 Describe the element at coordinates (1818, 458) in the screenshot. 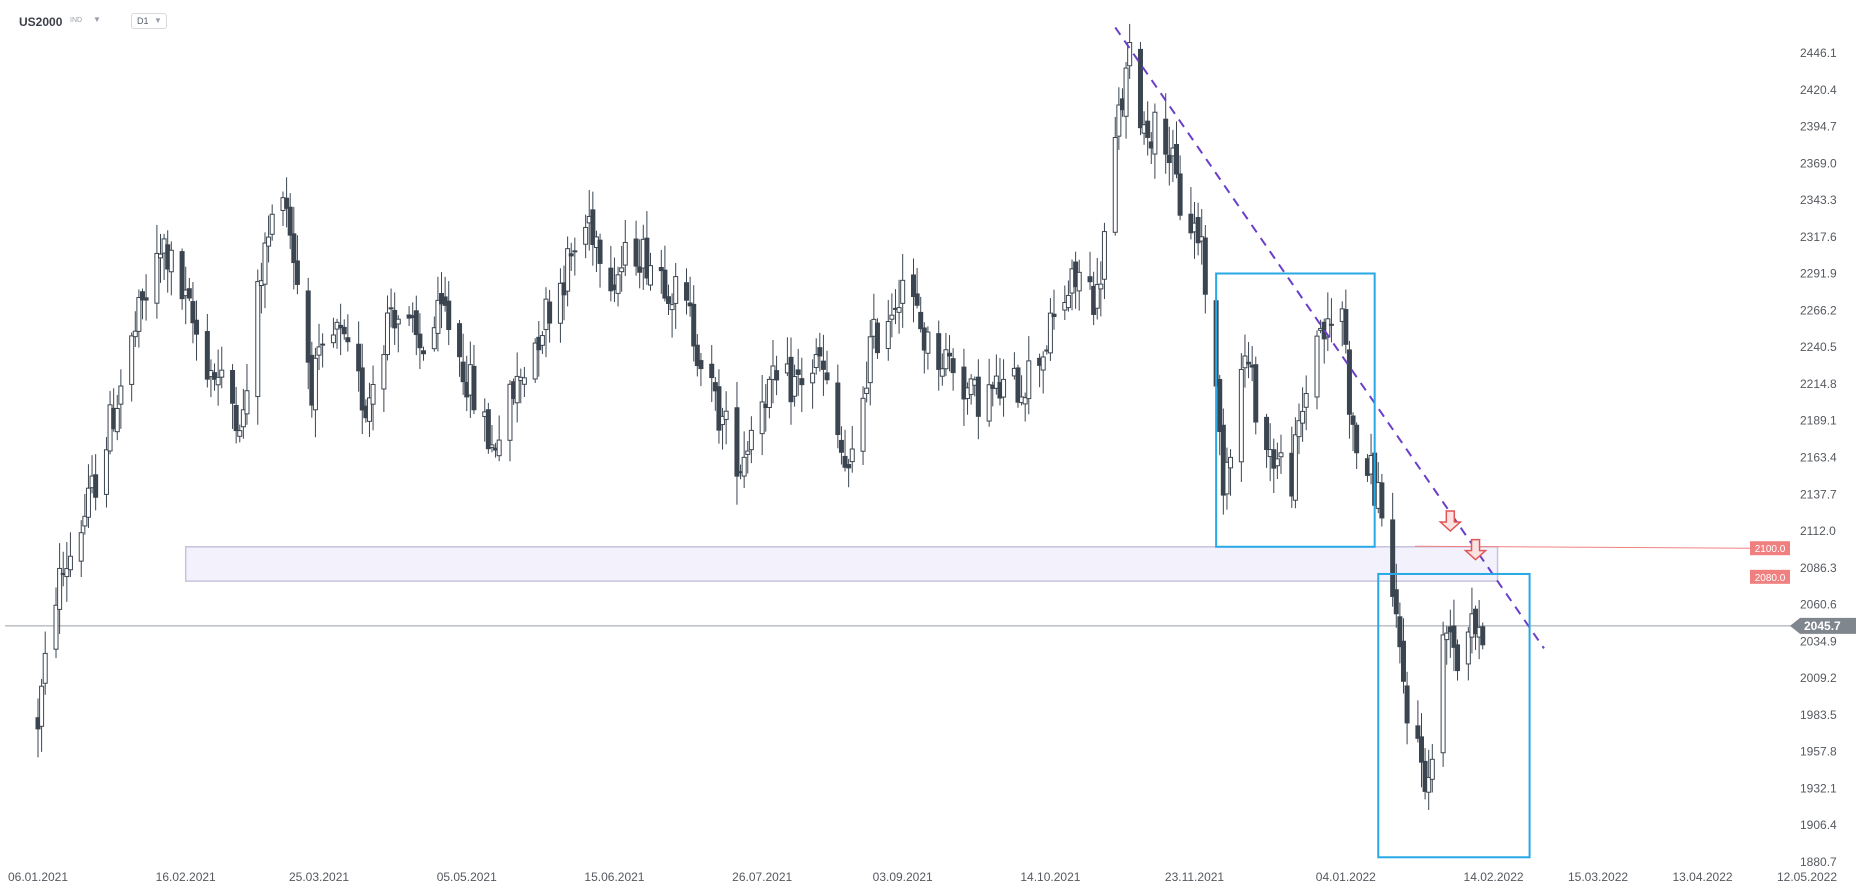

I see `y-tick-label: 2163.4` at that location.